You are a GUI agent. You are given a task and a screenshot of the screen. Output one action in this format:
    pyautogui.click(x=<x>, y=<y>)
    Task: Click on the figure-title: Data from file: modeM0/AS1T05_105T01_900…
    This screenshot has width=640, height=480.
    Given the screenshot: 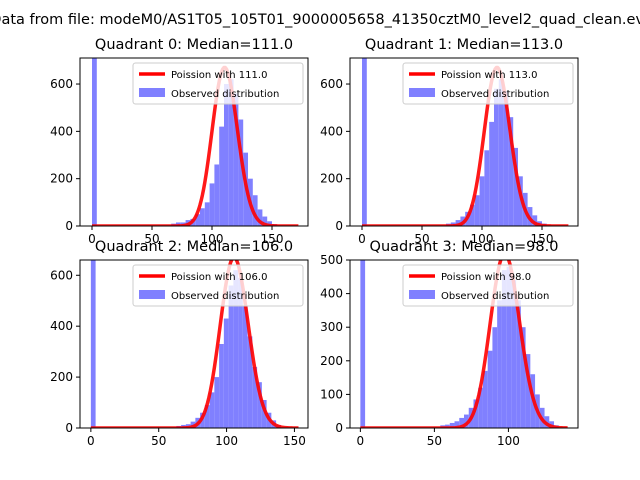 What is the action you would take?
    pyautogui.click(x=320, y=20)
    